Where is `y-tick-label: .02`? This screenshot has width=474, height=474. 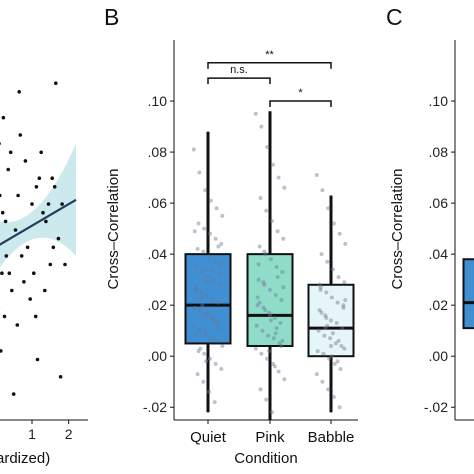
y-tick-label: .02 is located at coordinates (439, 305).